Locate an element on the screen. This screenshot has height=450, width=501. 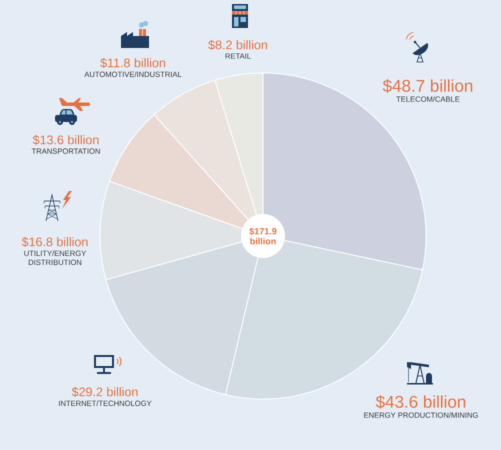
data-label: $48.7 billion is located at coordinates (427, 86).